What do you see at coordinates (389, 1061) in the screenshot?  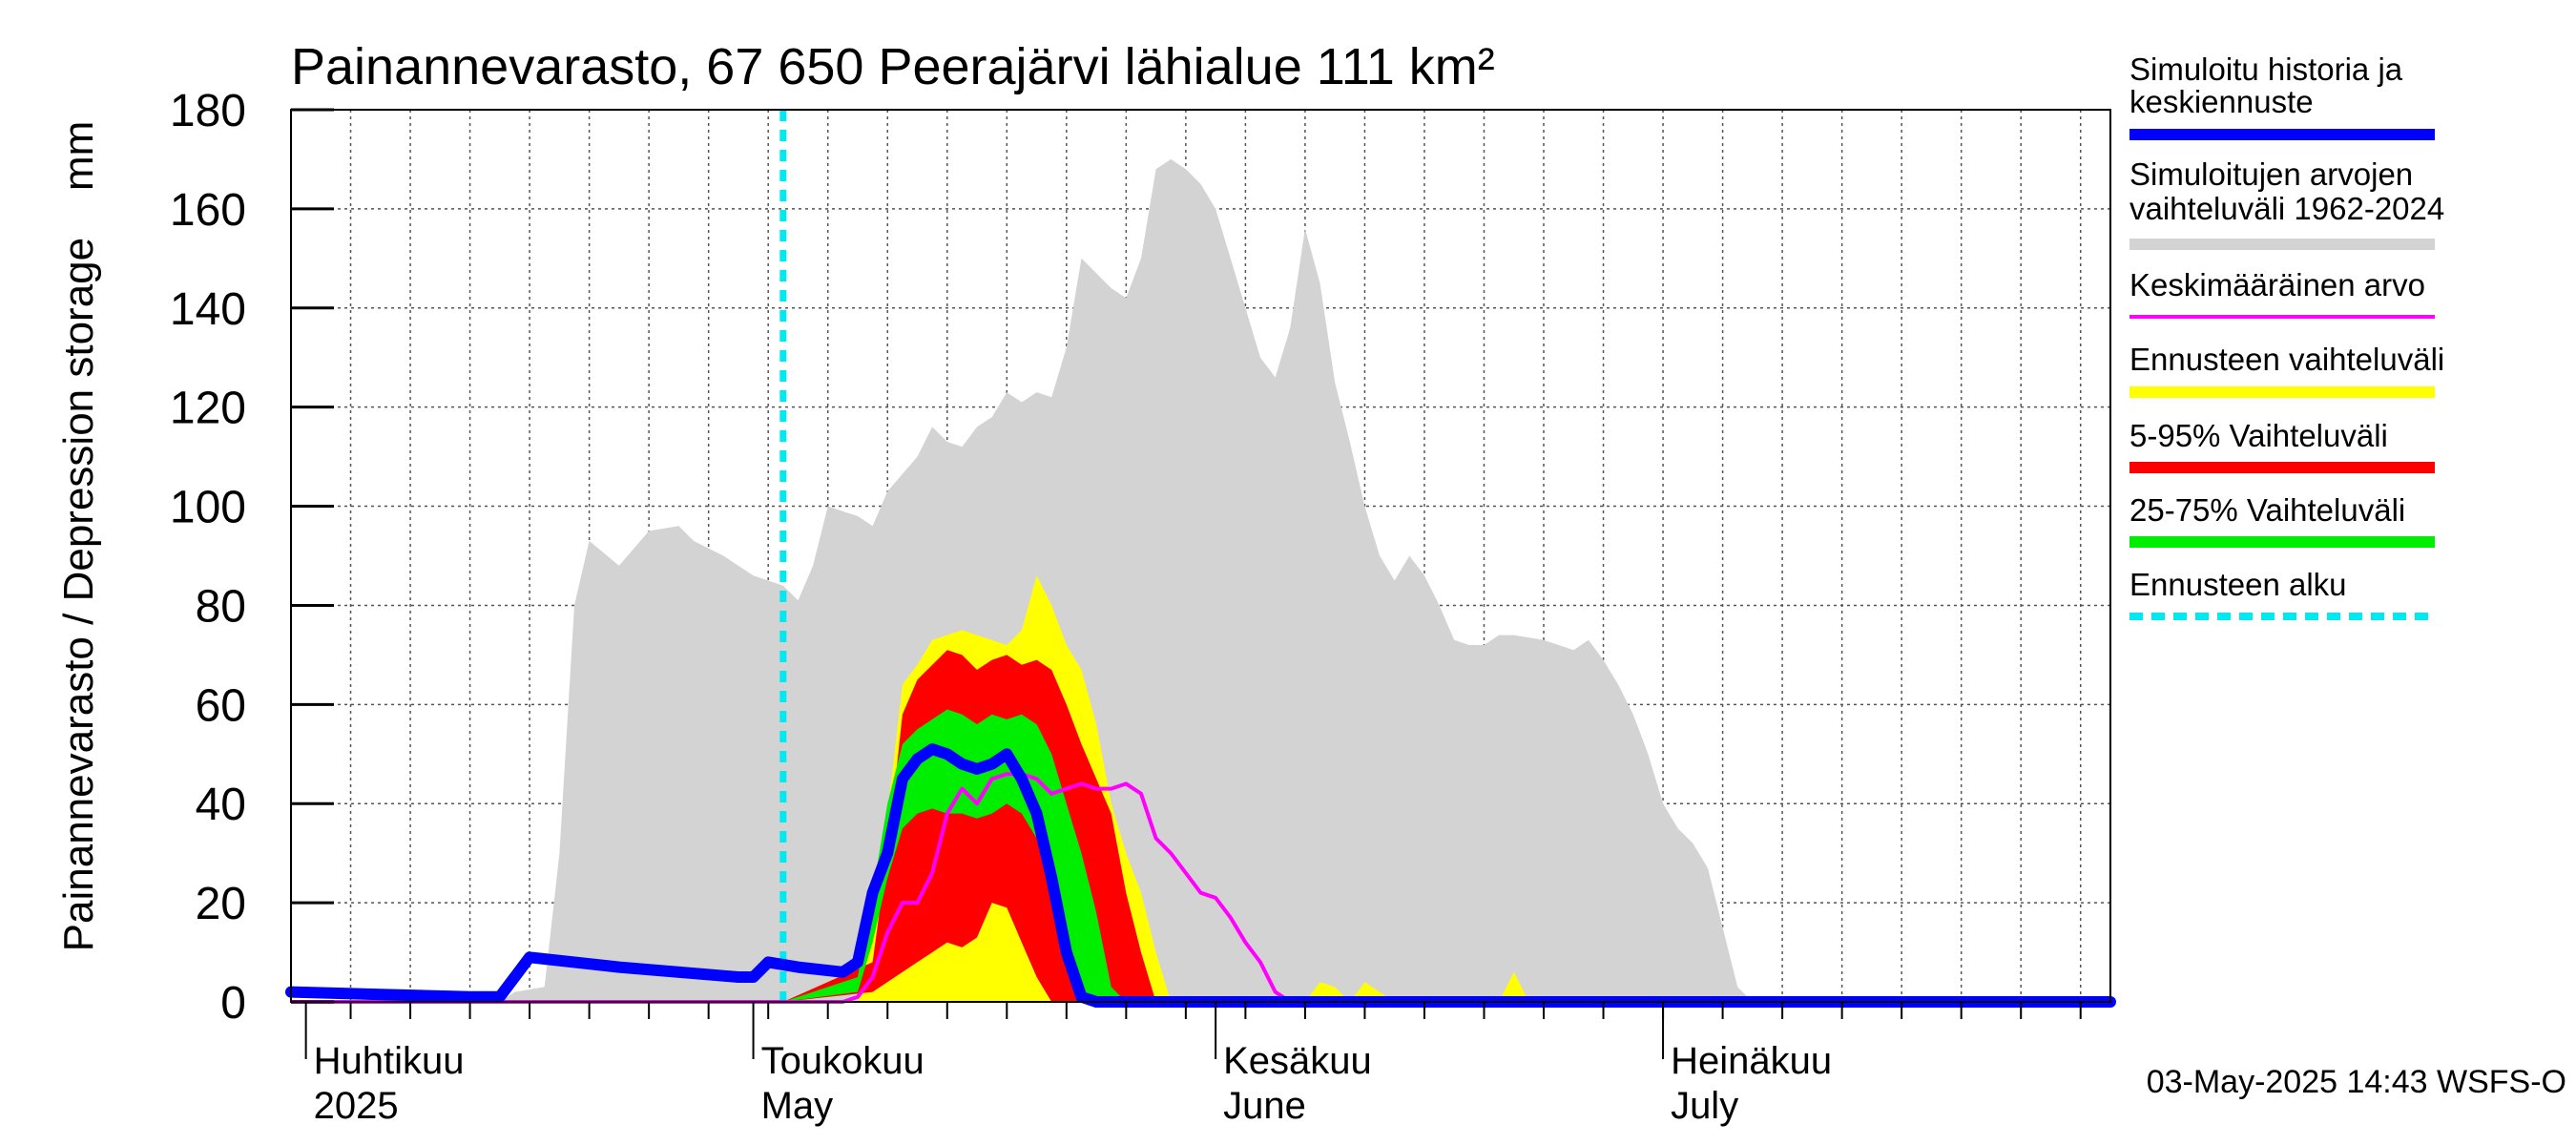 I see `month-label-fi: Huhtikuu` at bounding box center [389, 1061].